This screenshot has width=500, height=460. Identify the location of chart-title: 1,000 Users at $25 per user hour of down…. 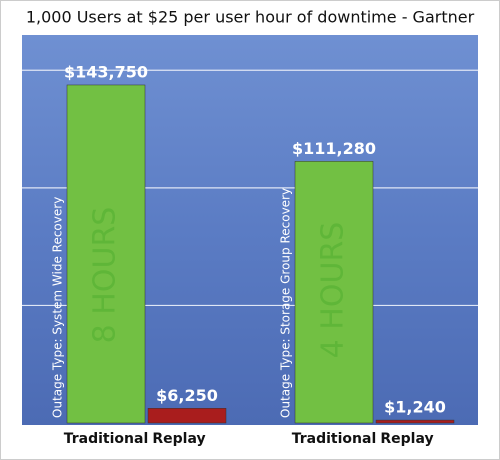
(250, 17).